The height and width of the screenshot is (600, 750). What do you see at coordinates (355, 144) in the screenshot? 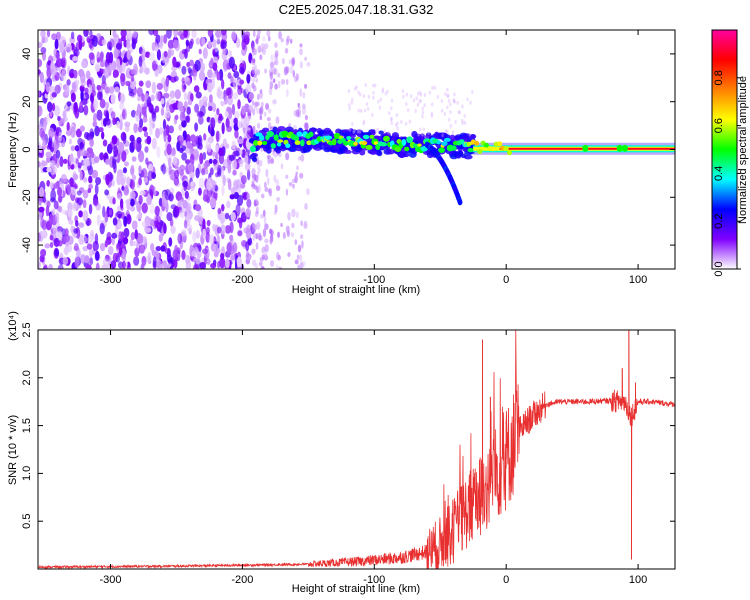
I see `signal-peak` at bounding box center [355, 144].